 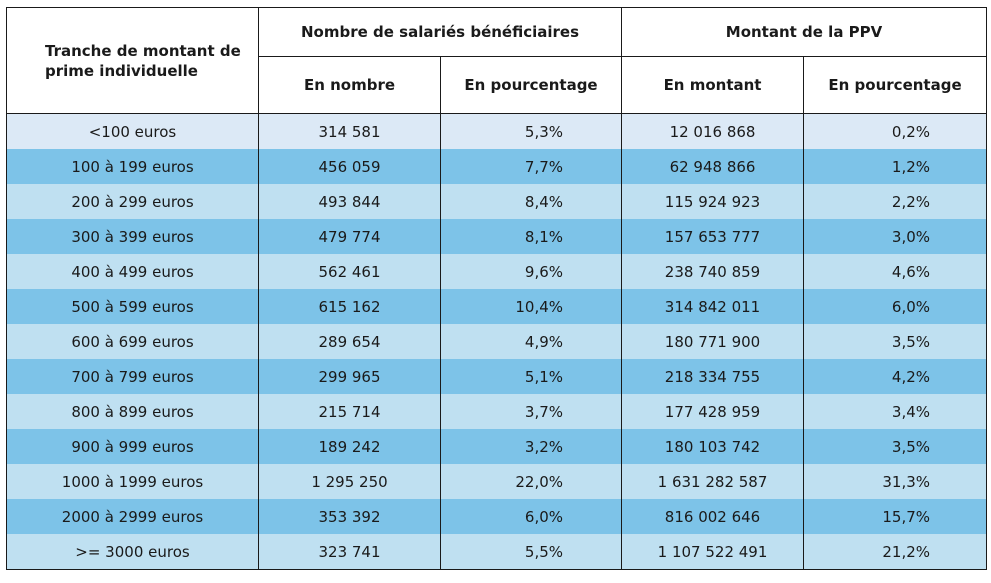 What do you see at coordinates (440, 32) in the screenshot?
I see `group-header-beneficiaires: Nombre de salariés bénéficiaires` at bounding box center [440, 32].